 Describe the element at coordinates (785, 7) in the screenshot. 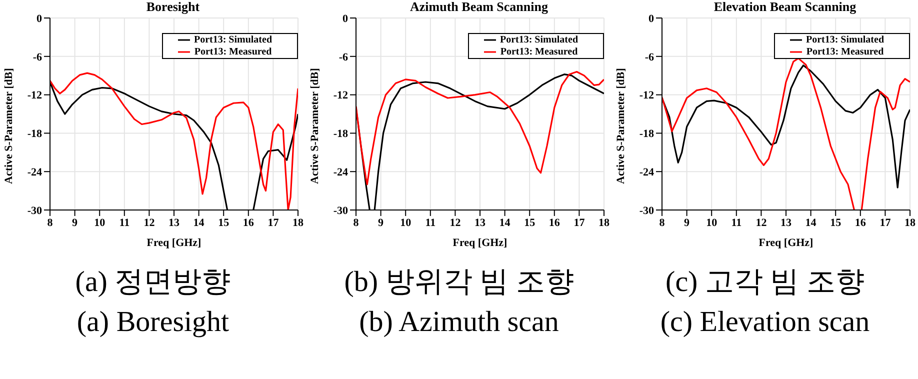

I see `chart-title: Elevation Beam Scanning` at that location.